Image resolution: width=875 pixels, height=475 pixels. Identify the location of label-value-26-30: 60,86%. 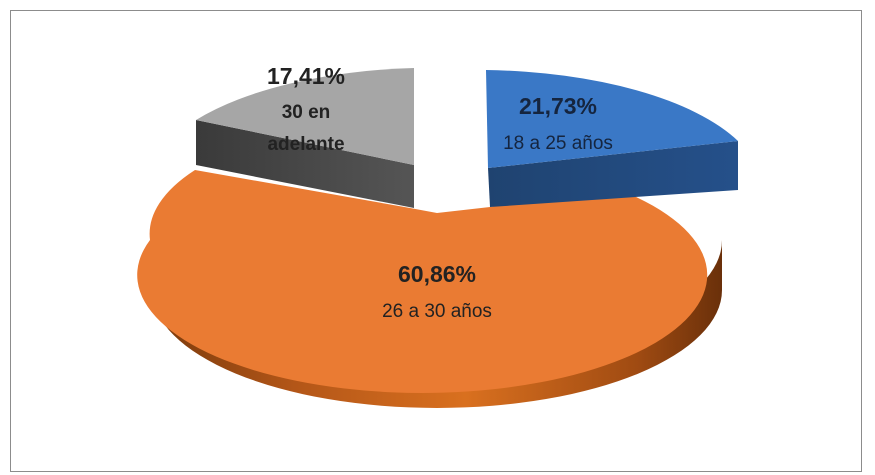
(437, 274).